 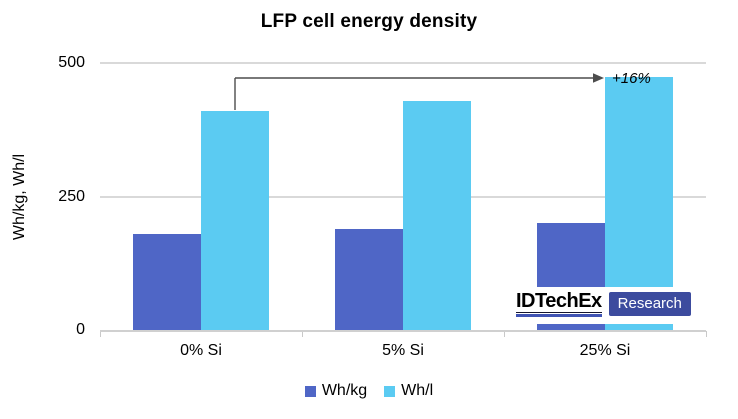 I want to click on idtechex-logo-text: IDTechEx, so click(x=559, y=301).